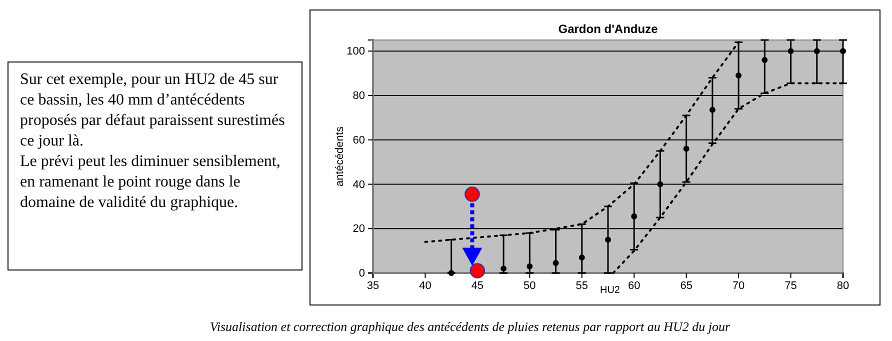  Describe the element at coordinates (471, 326) in the screenshot. I see `text: Visualisation et correction graphique des antécédents de pluies retenus par rapport au HU2 du jour` at that location.